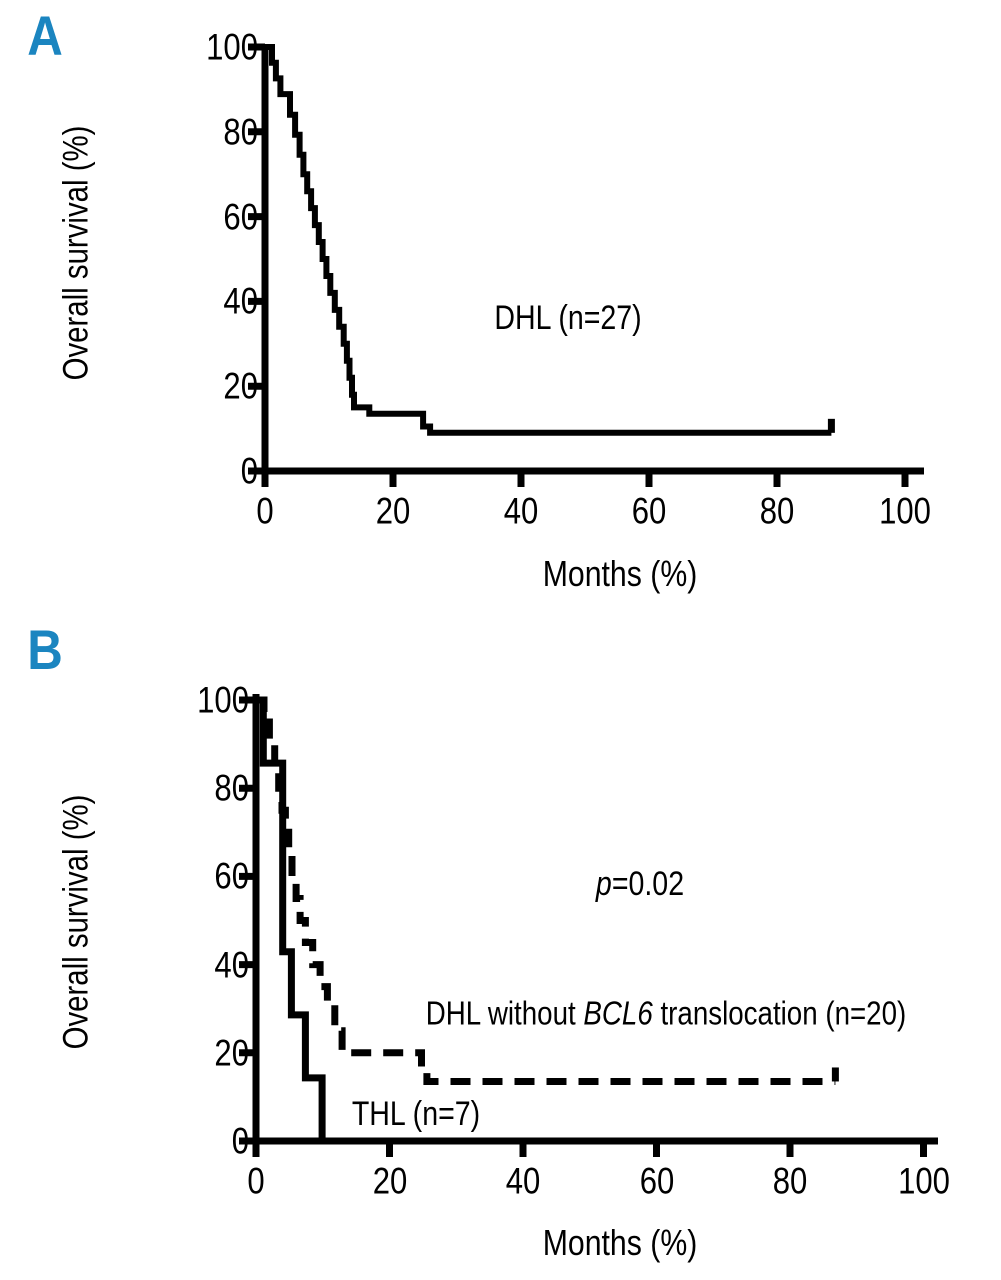 This screenshot has width=1001, height=1280. Describe the element at coordinates (618, 1013) in the screenshot. I see `legend-dashed-gene-bcl6: BCL6` at that location.